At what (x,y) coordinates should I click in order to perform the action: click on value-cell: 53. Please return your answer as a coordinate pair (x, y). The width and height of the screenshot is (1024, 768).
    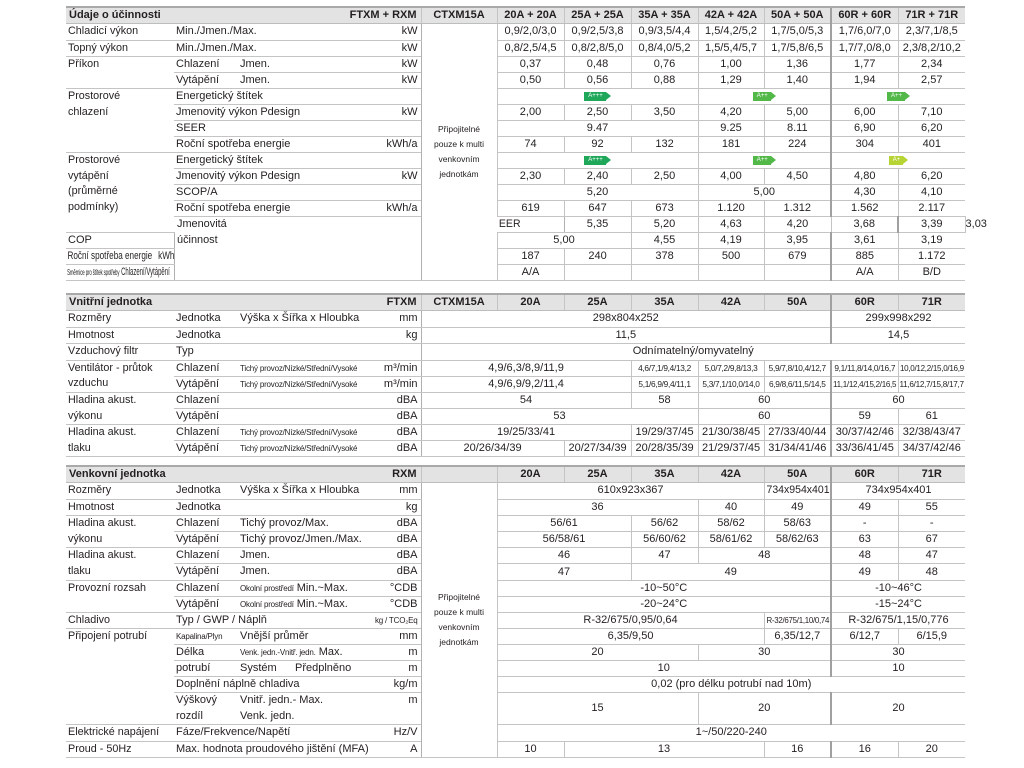
    Looking at the image, I should click on (559, 417).